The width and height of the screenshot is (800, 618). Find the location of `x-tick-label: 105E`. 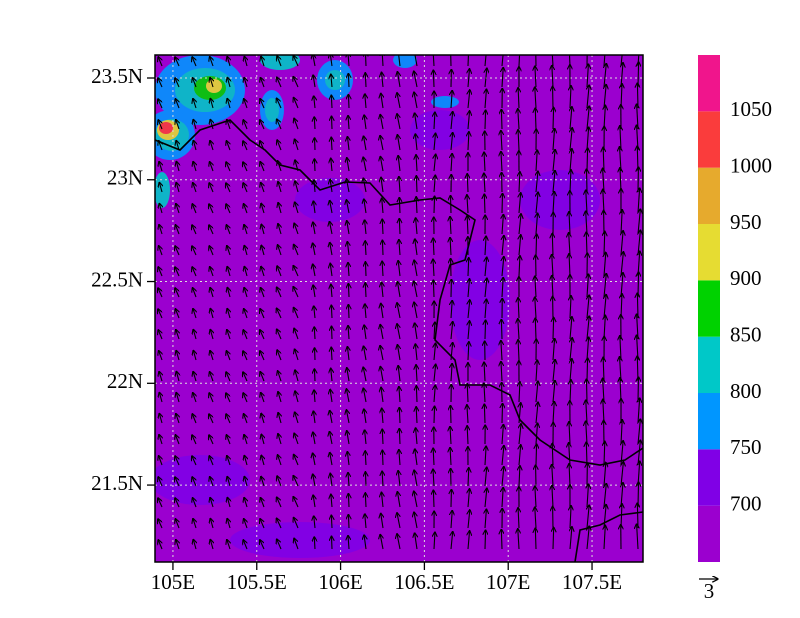

x-tick-label: 105E is located at coordinates (173, 582).